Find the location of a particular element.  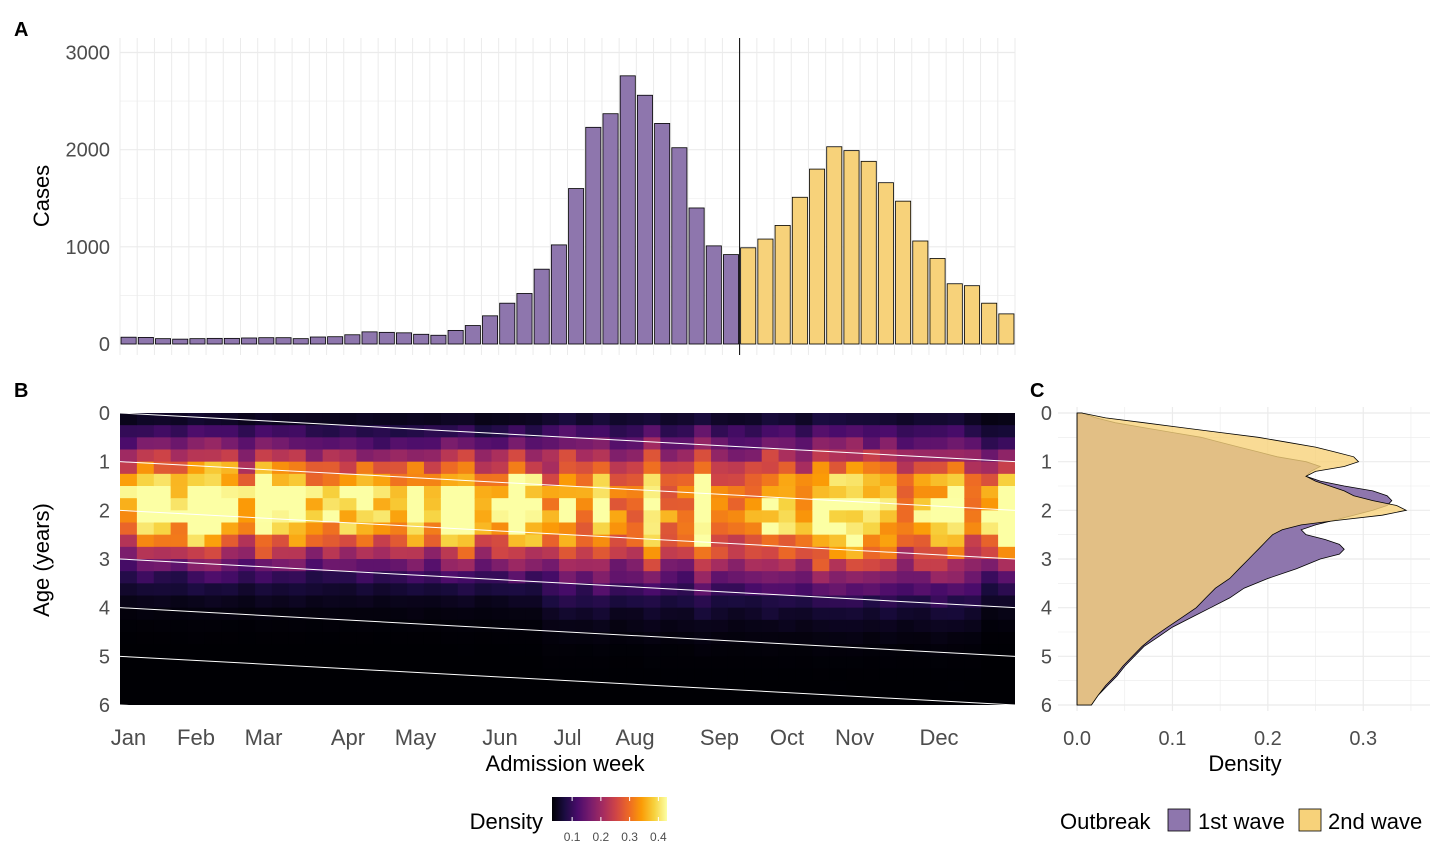

panel-c-y-tick-label: 0 is located at coordinates (1046, 414).